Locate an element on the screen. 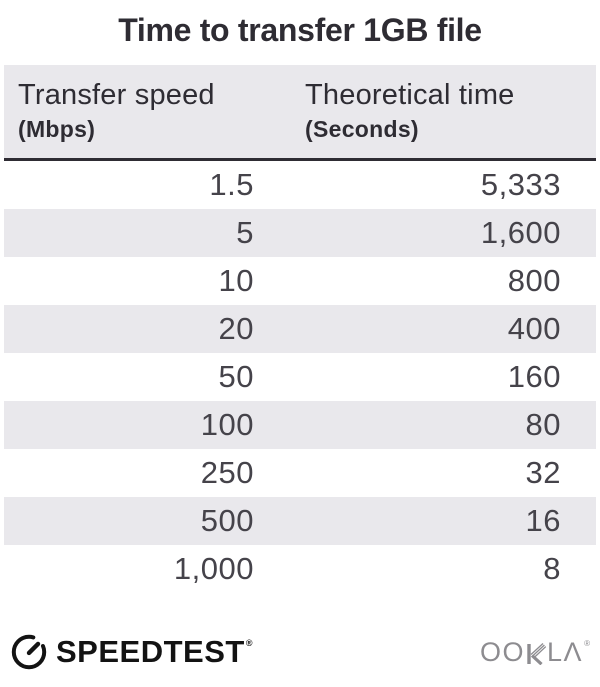 Image resolution: width=600 pixels, height=687 pixels. column-unit: (Seconds) is located at coordinates (362, 129).